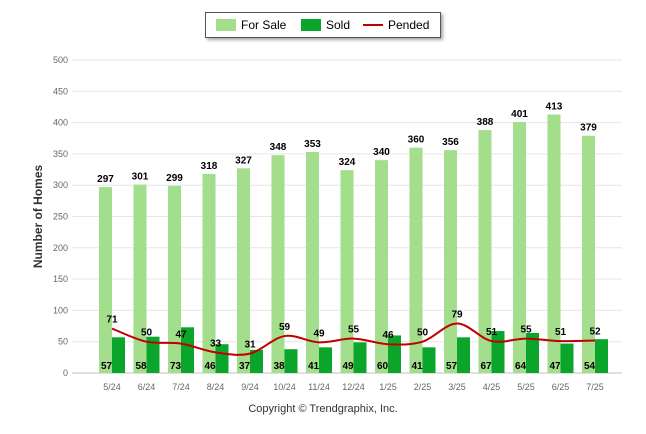 The width and height of the screenshot is (646, 434). Describe the element at coordinates (279, 366) in the screenshot. I see `sold-data-label: 38` at that location.